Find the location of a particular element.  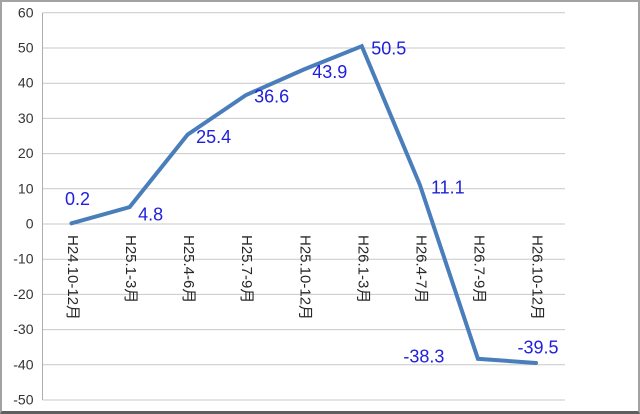

y-axis-labels: 60 50 40 30 20 10 0 -10 -20 -30 -40 -50 is located at coordinates (23, 205).